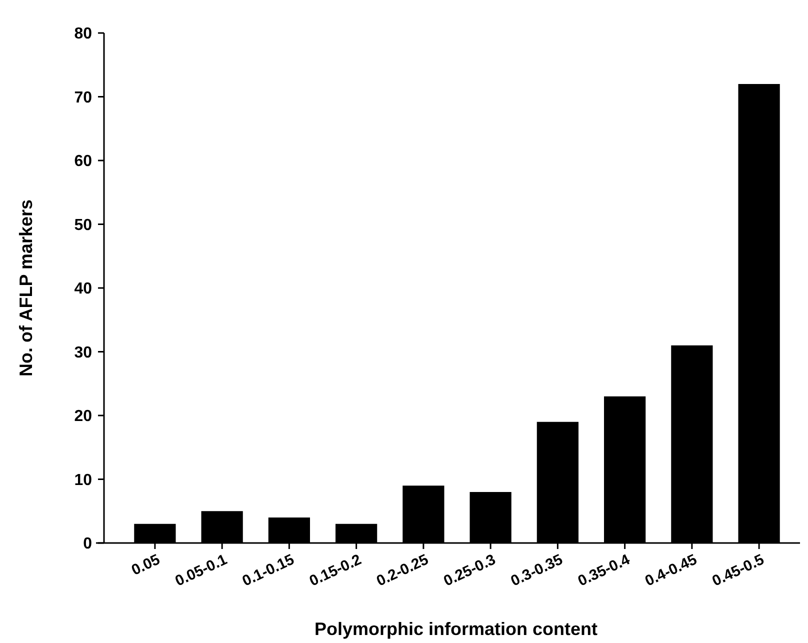 This screenshot has height=643, width=808. I want to click on y-tick-label: 0, so click(87, 544).